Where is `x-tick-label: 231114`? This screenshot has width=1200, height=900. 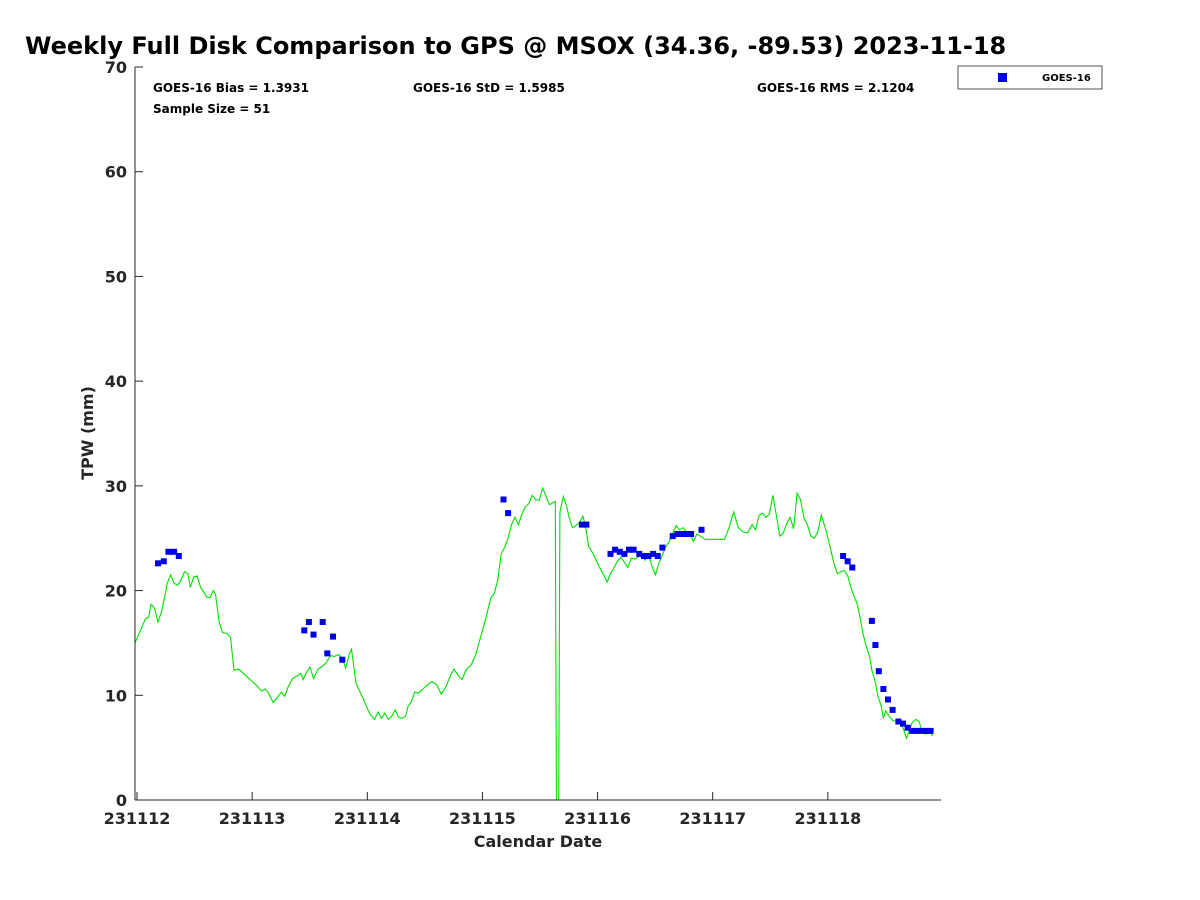
x-tick-label: 231114 is located at coordinates (367, 818).